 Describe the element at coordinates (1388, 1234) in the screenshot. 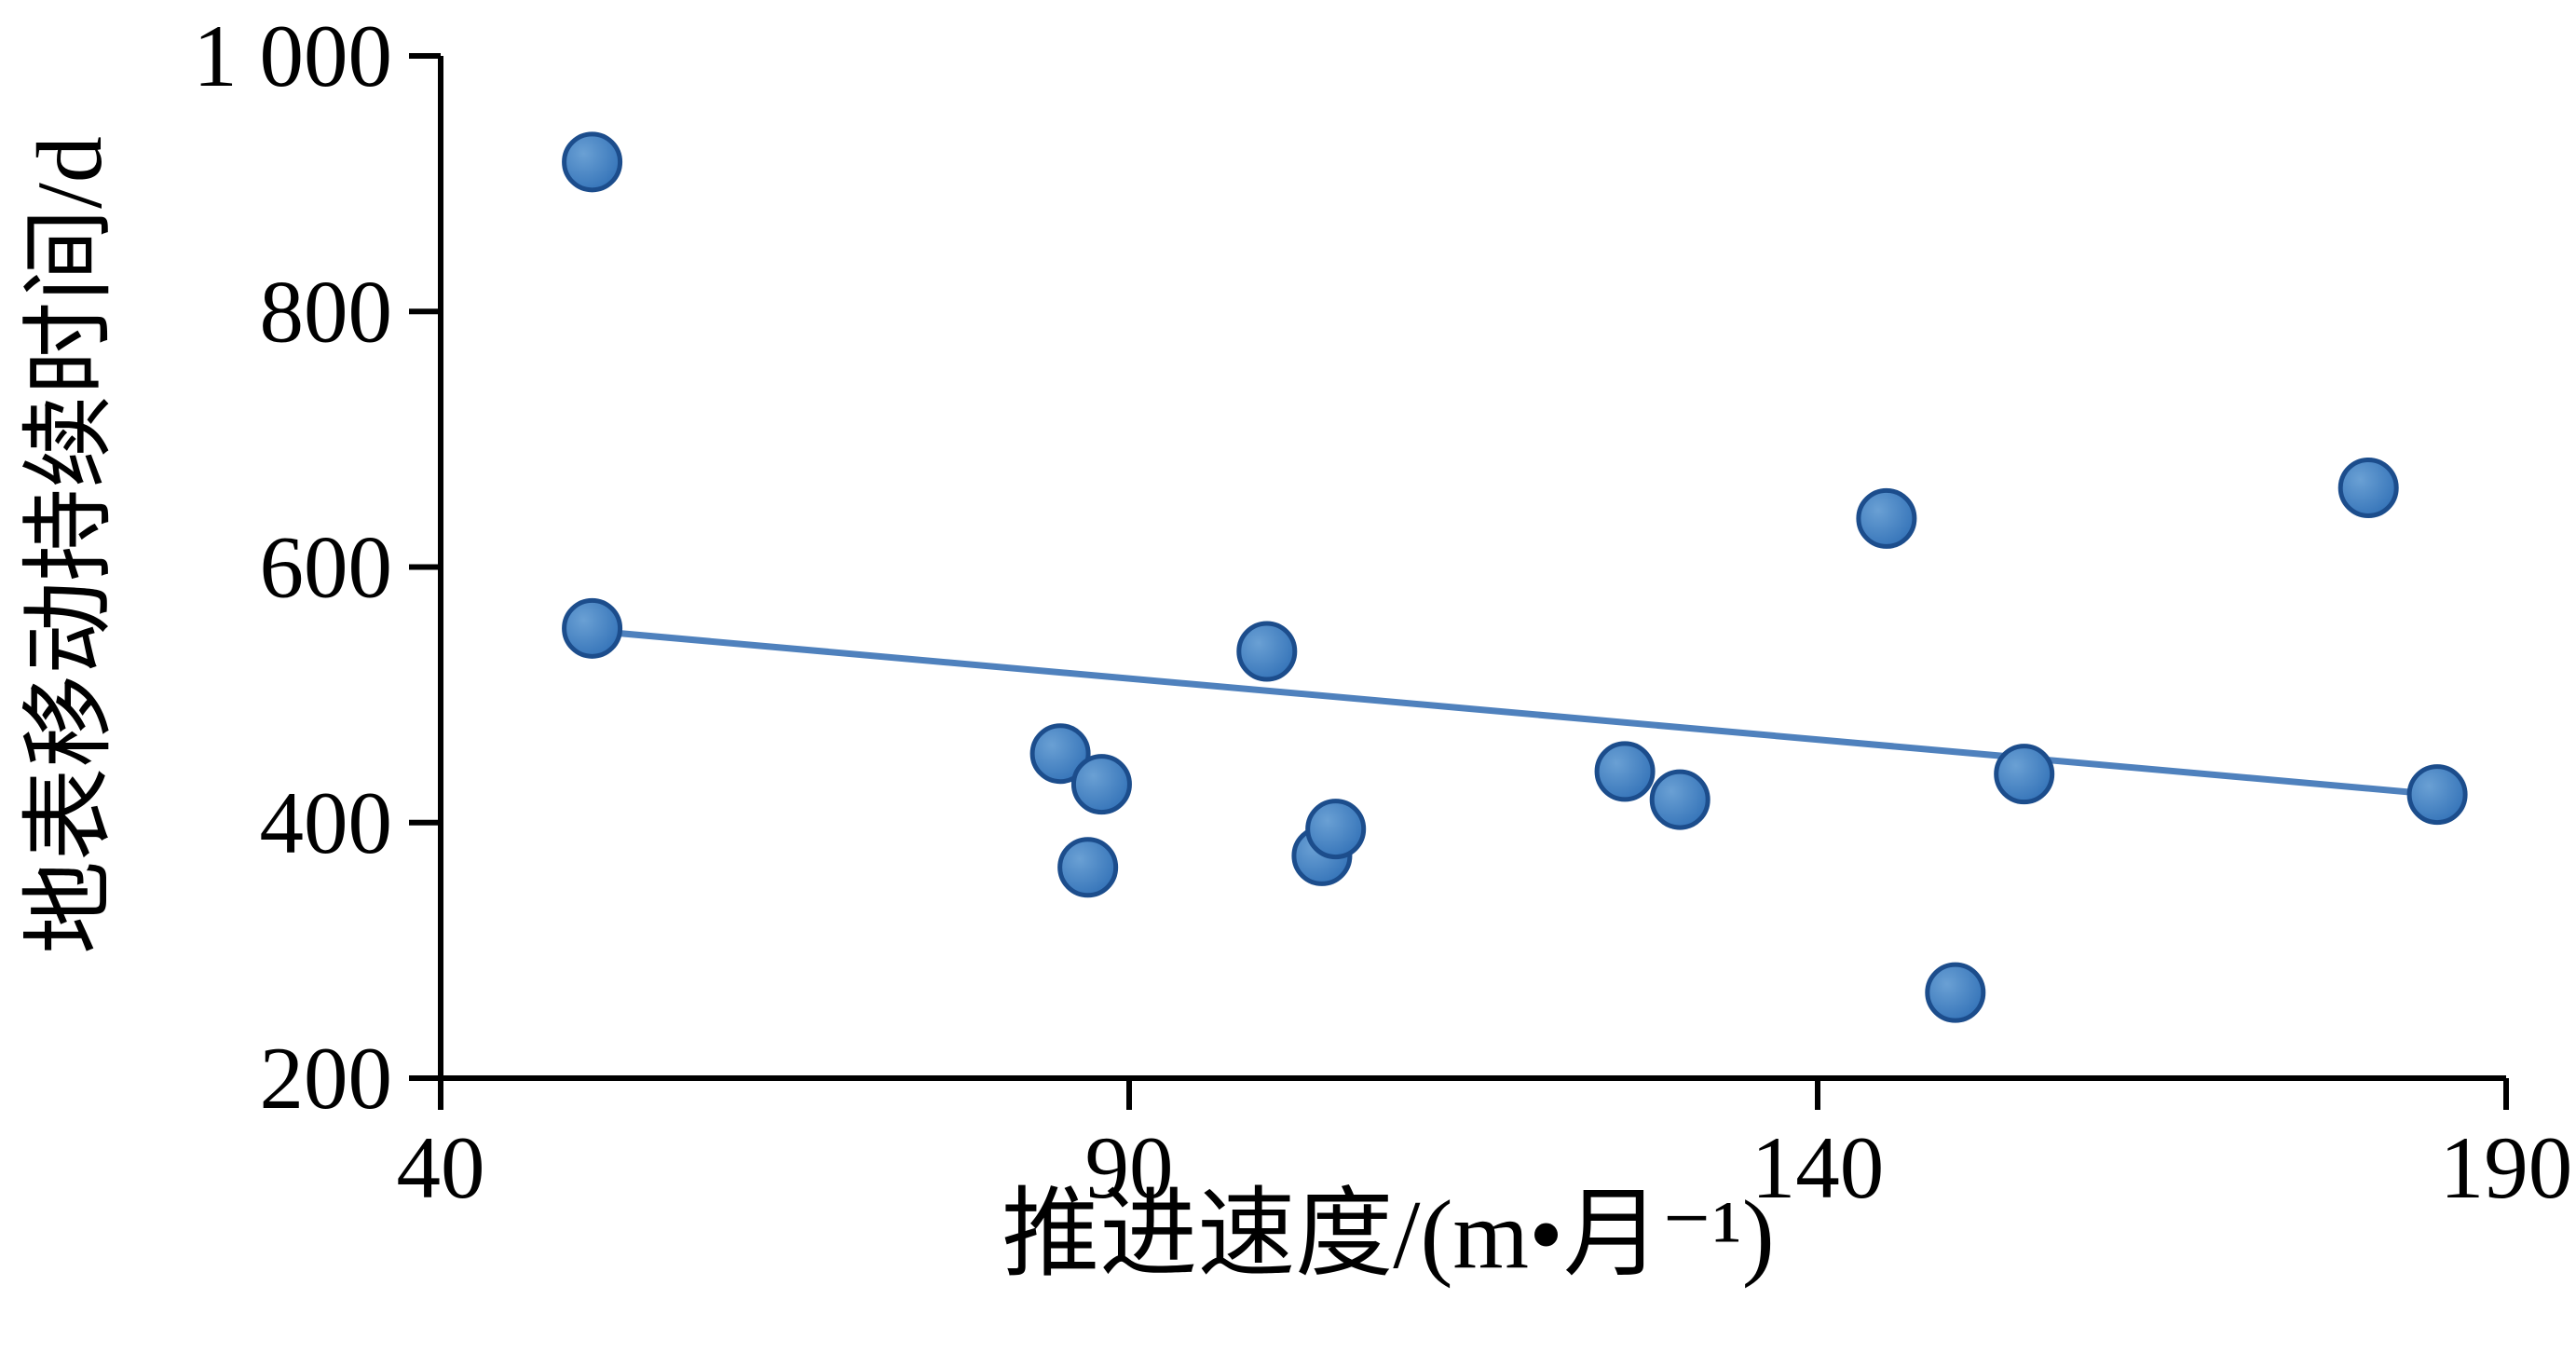

I see `x-axis-title: 推进速度/(m•月⁻¹)` at that location.